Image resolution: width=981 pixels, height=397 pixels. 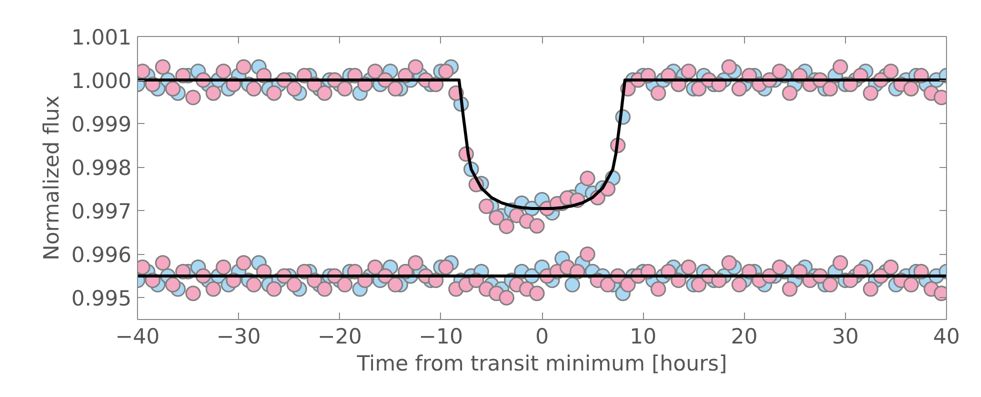 What do you see at coordinates (51, 178) in the screenshot?
I see `y-axis-title: Normalized flux` at bounding box center [51, 178].